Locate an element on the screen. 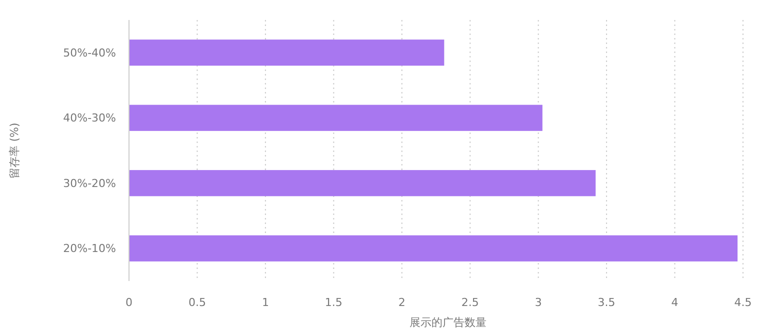 The image size is (760, 336). y-tick-label: 20%-10% is located at coordinates (89, 249).